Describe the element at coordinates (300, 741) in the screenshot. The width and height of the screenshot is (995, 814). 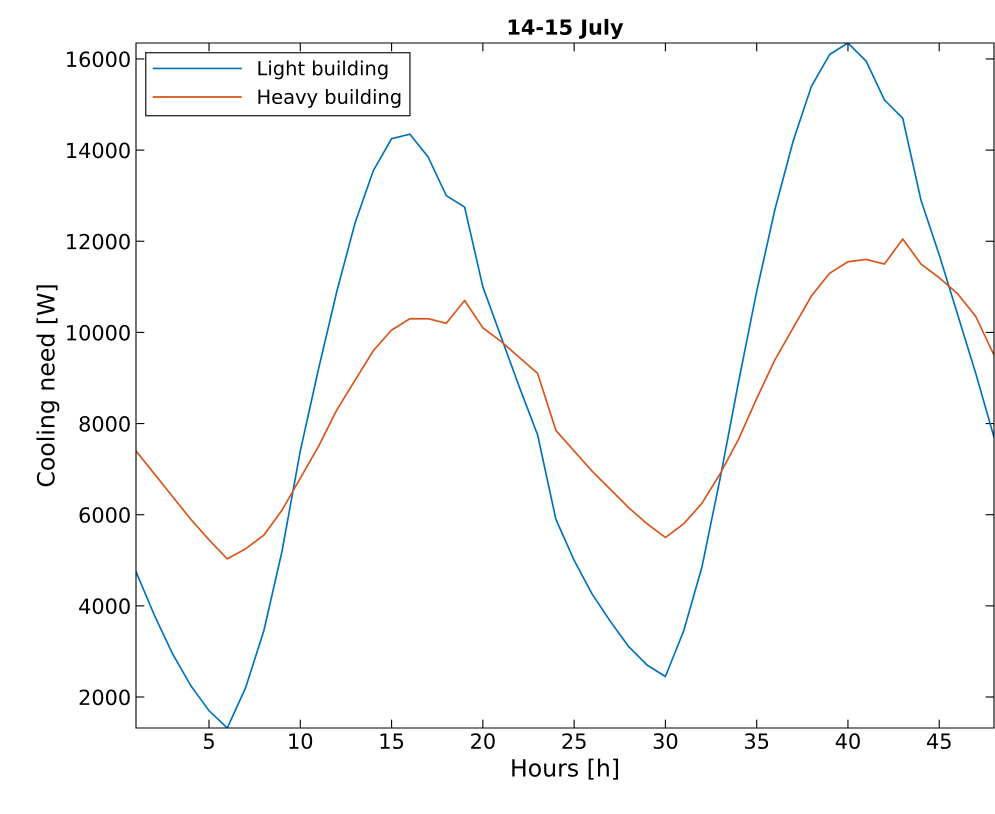
I see `x-tick-label: 10` at that location.